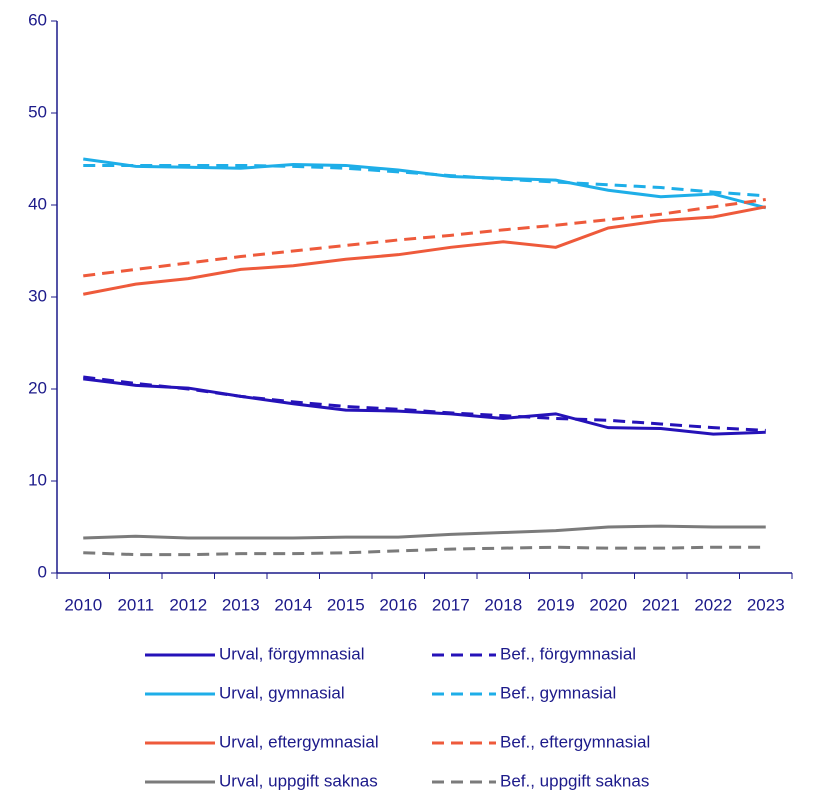 Image resolution: width=820 pixels, height=796 pixels. I want to click on x-tick-label: 2015, so click(346, 604).